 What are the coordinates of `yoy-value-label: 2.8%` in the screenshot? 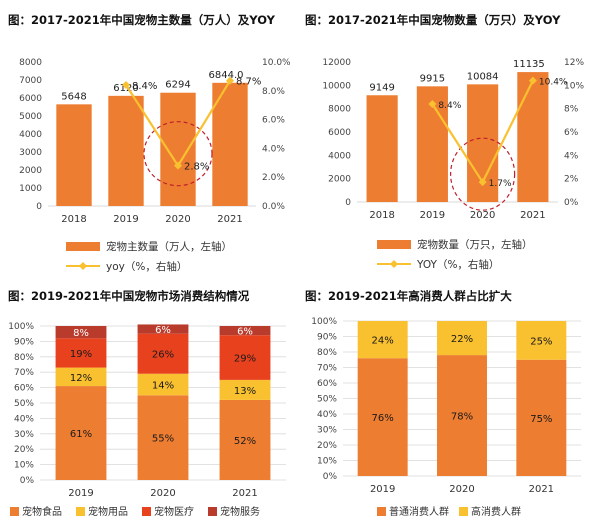 It's located at (196, 167).